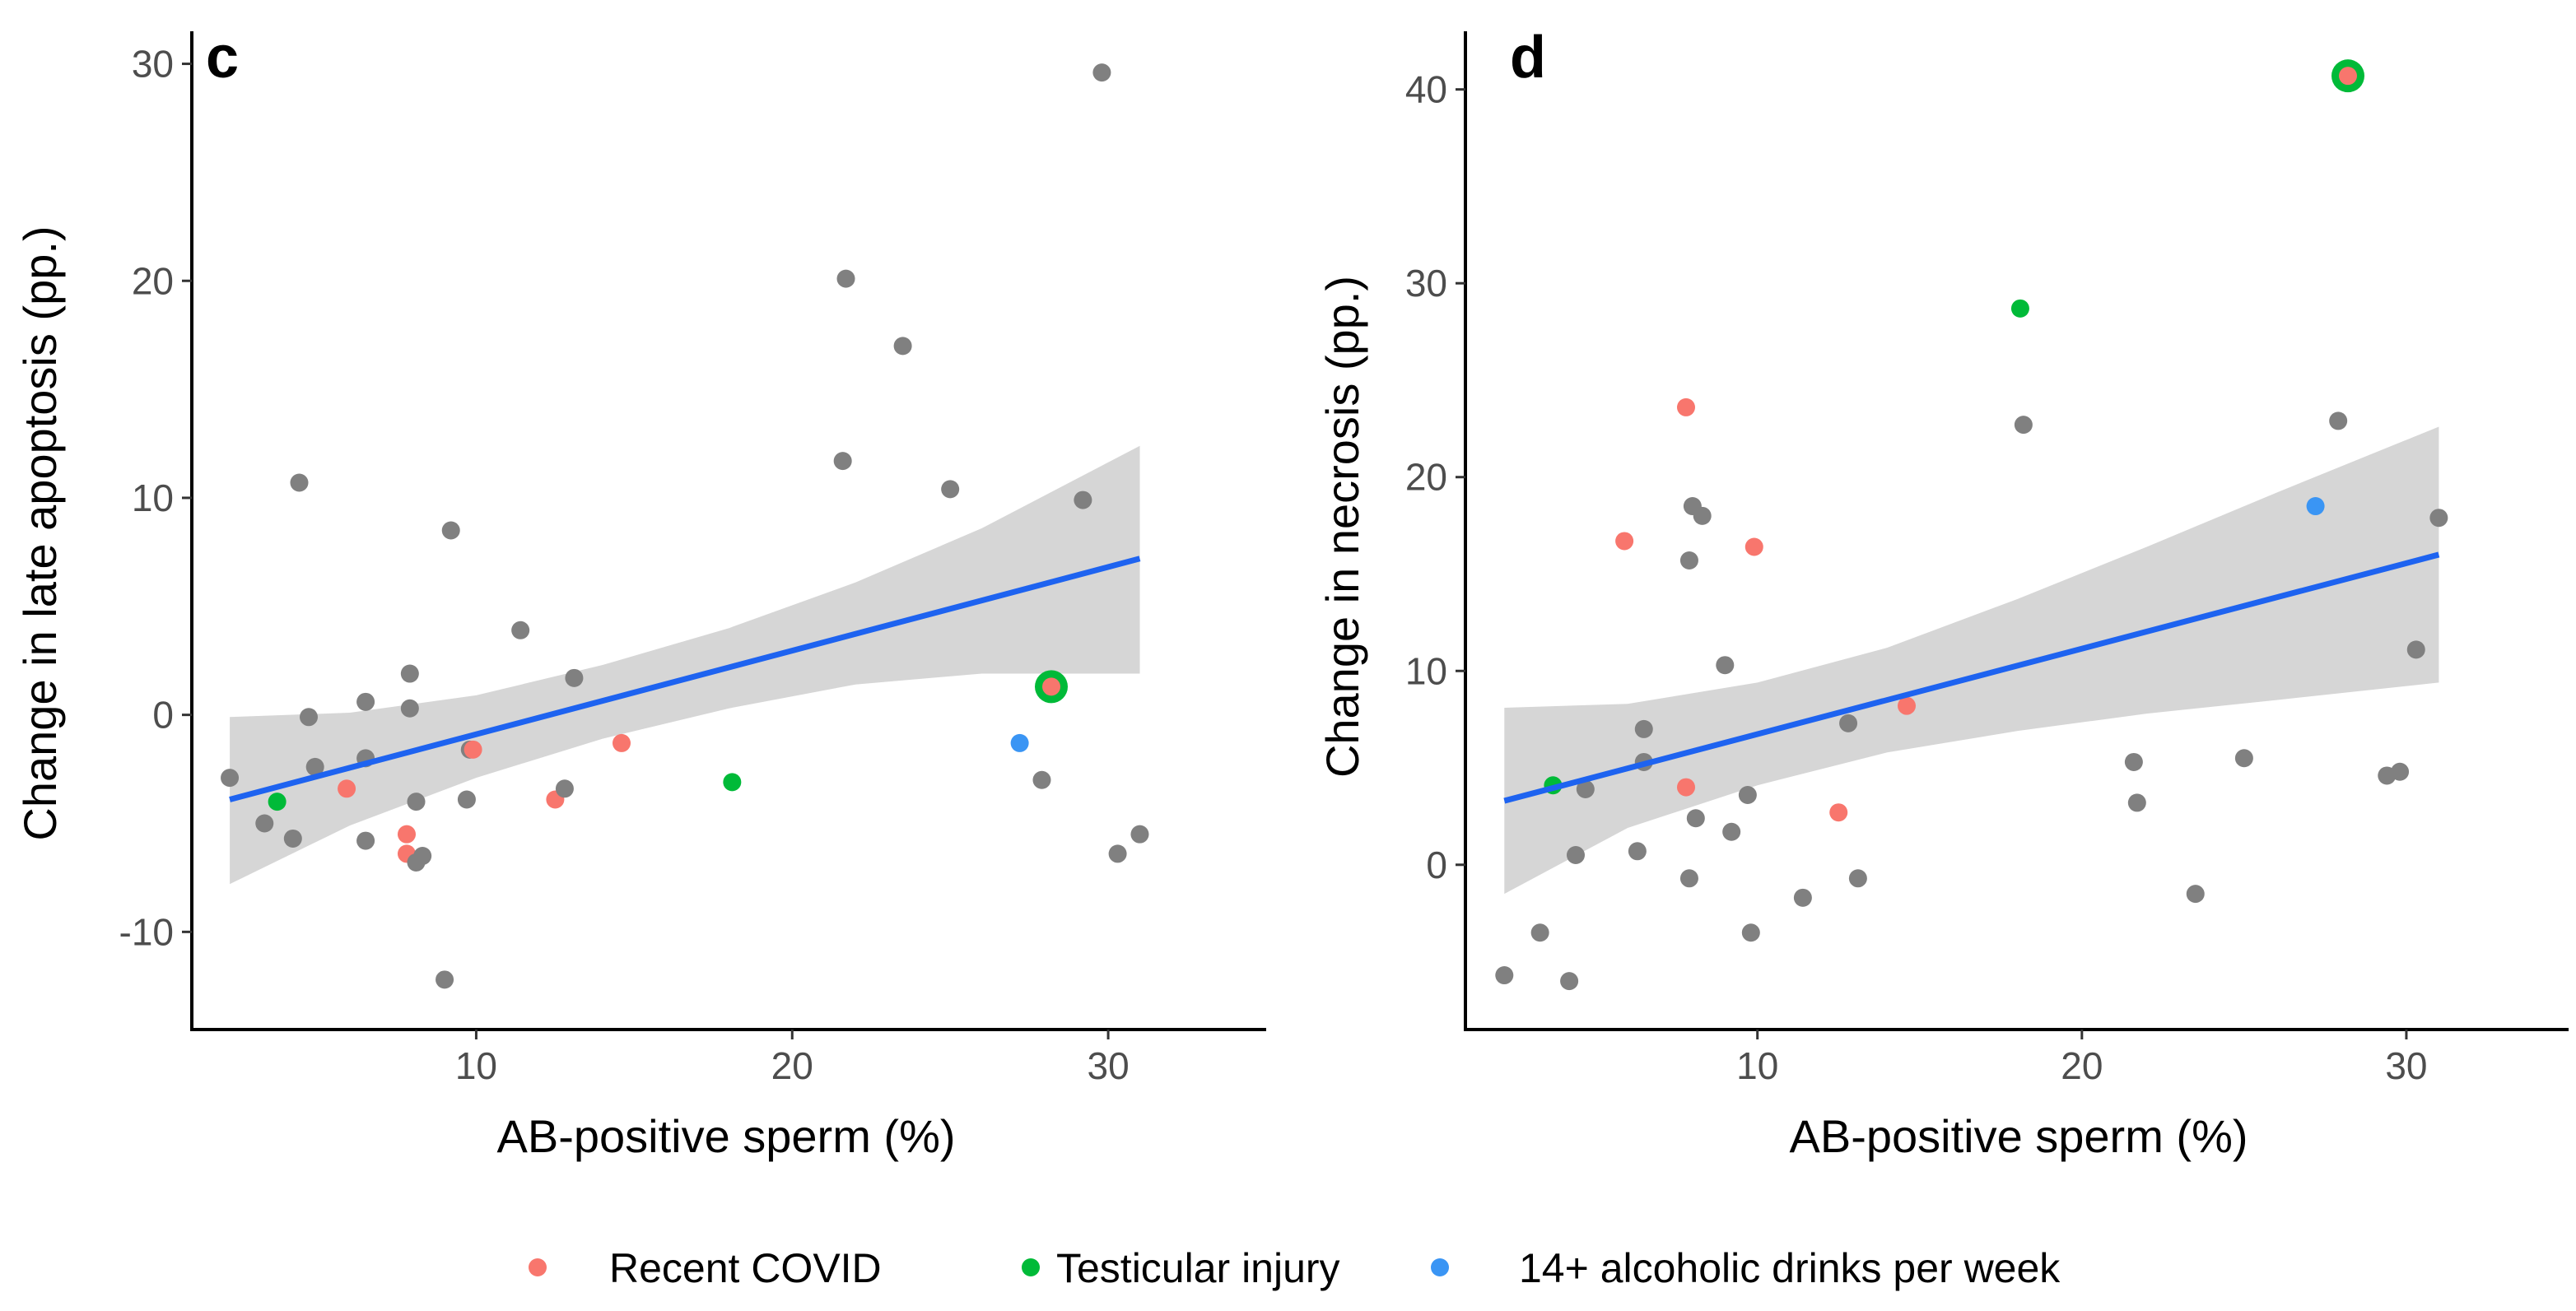  Describe the element at coordinates (2406, 1065) in the screenshot. I see `panel-d-x-tick-label: 30` at that location.